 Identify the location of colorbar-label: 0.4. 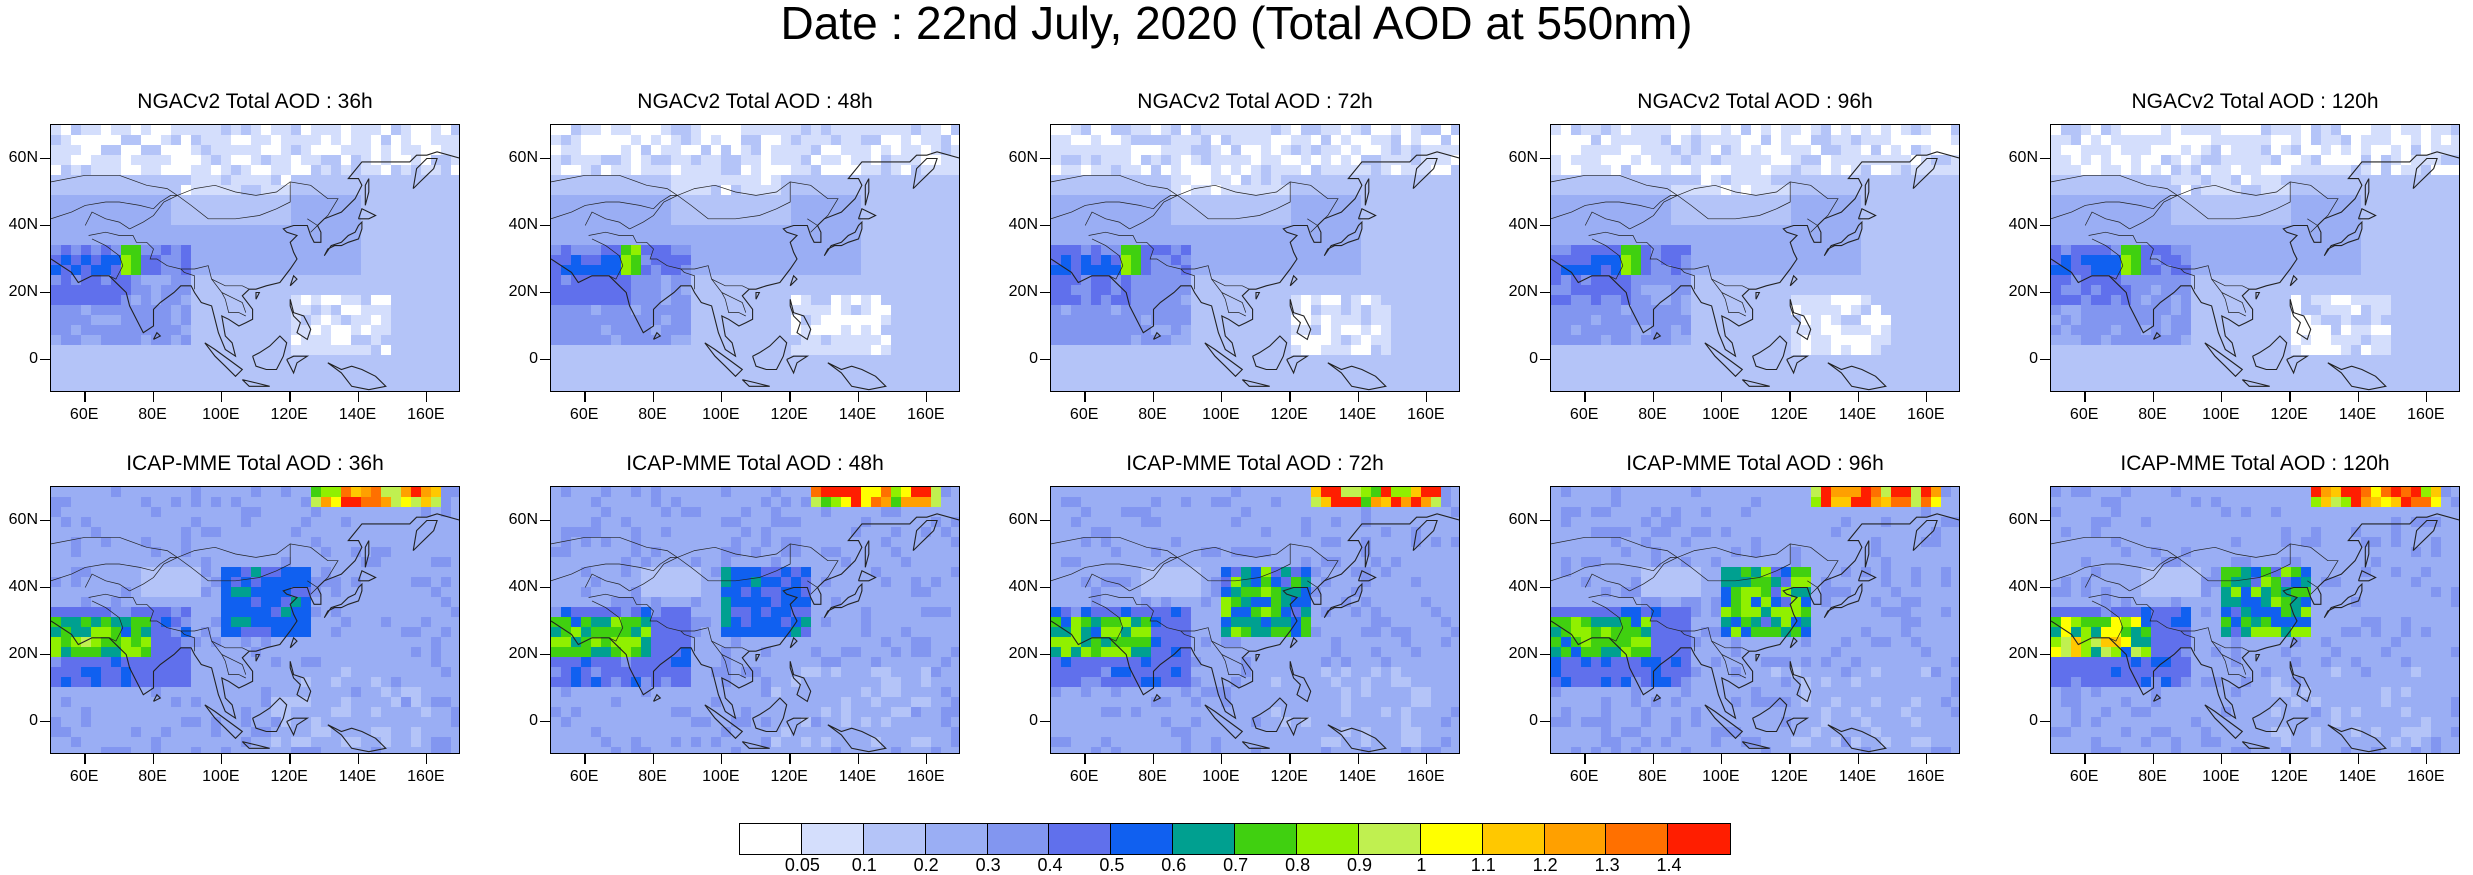
(1050, 865).